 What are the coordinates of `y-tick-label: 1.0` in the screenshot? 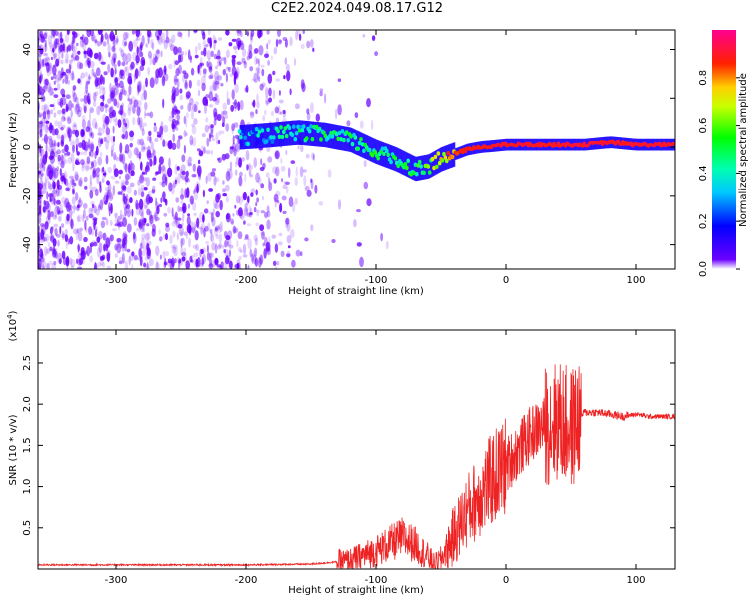 It's located at (27, 487).